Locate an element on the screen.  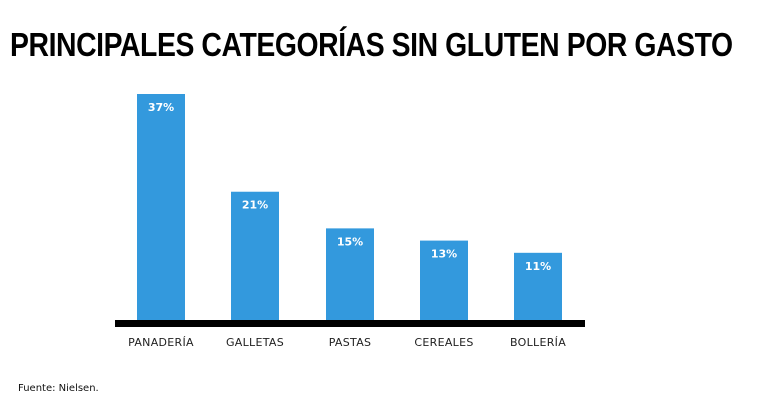
category-label: PANADERÍA is located at coordinates (161, 342).